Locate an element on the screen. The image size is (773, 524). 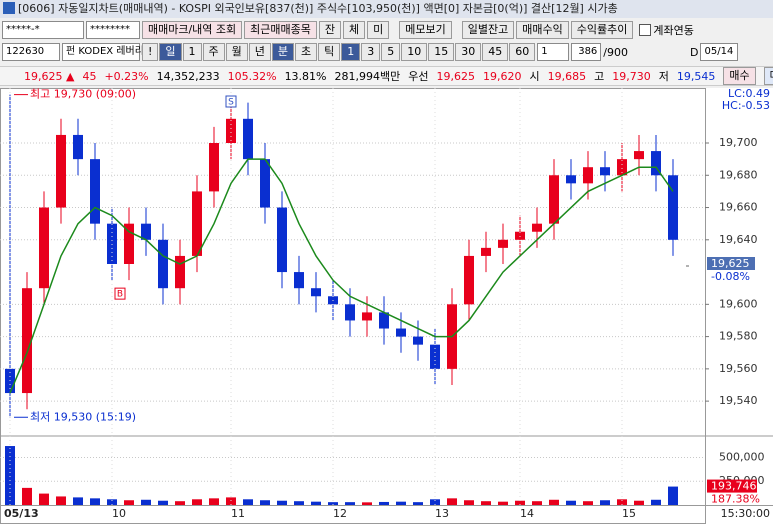
toolbar-button: 최근매매종목 is located at coordinates (280, 30).